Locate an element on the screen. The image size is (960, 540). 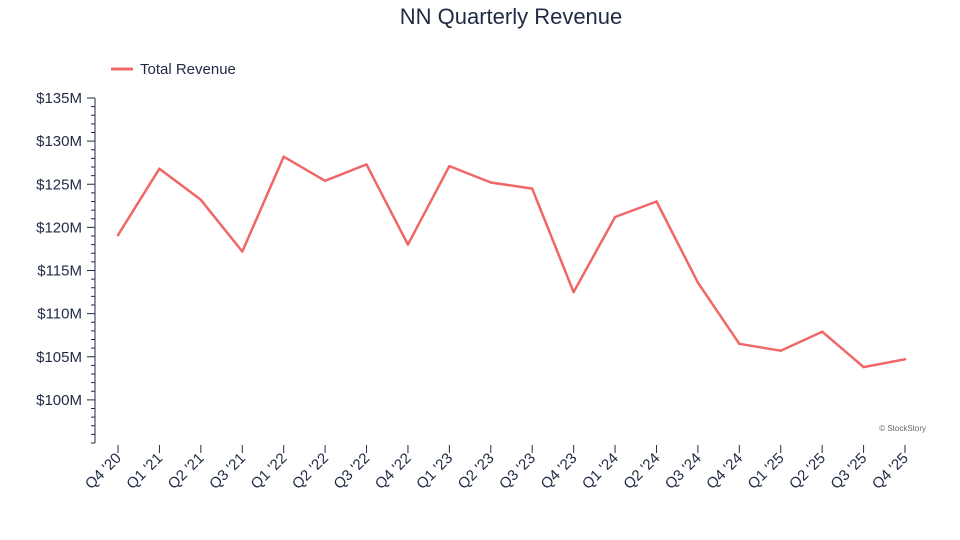
x-tick-label: Q3 '23 is located at coordinates (517, 471).